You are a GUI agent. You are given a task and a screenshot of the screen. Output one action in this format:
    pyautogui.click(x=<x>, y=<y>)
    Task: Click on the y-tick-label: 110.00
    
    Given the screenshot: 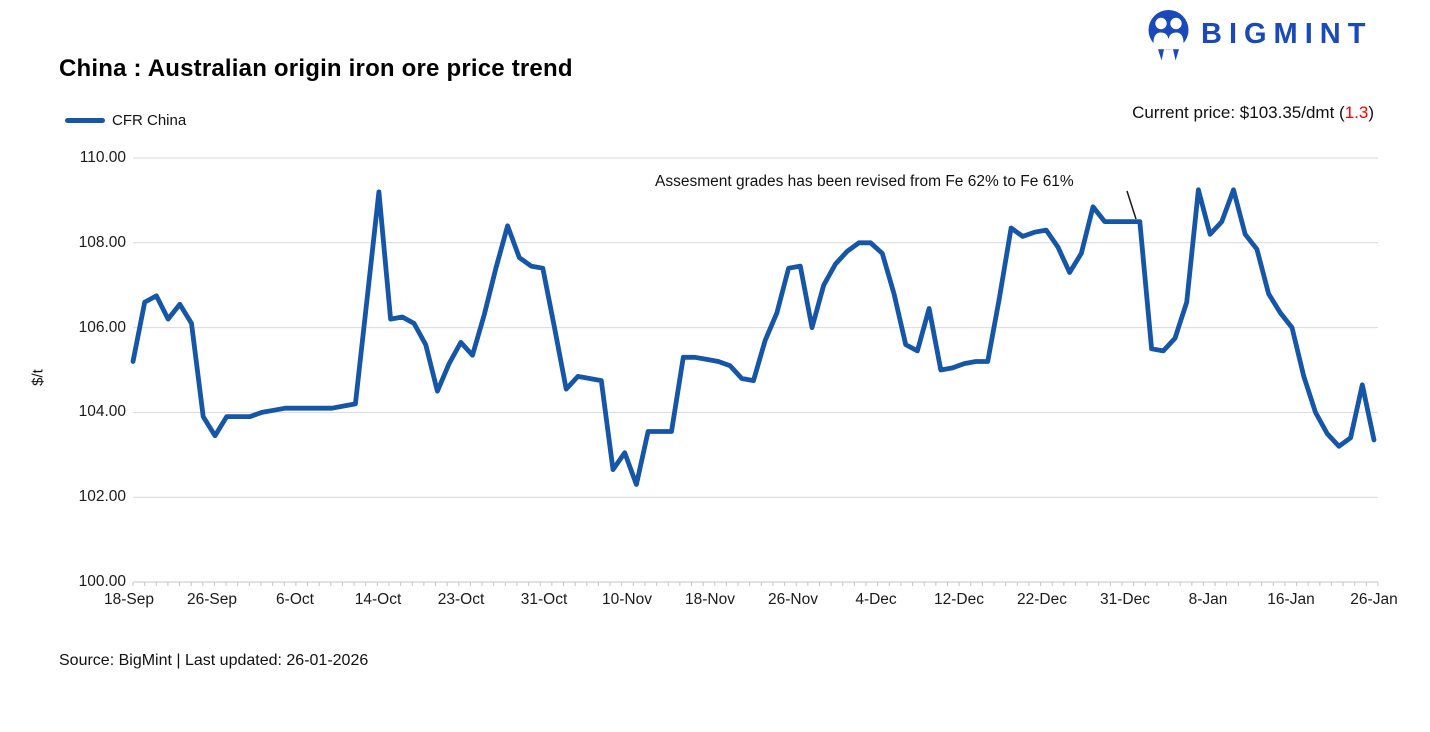 What is the action you would take?
    pyautogui.click(x=102, y=157)
    